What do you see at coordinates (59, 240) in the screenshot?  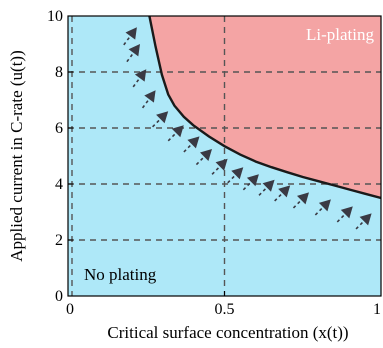 I see `y-tick-label: 2` at bounding box center [59, 240].